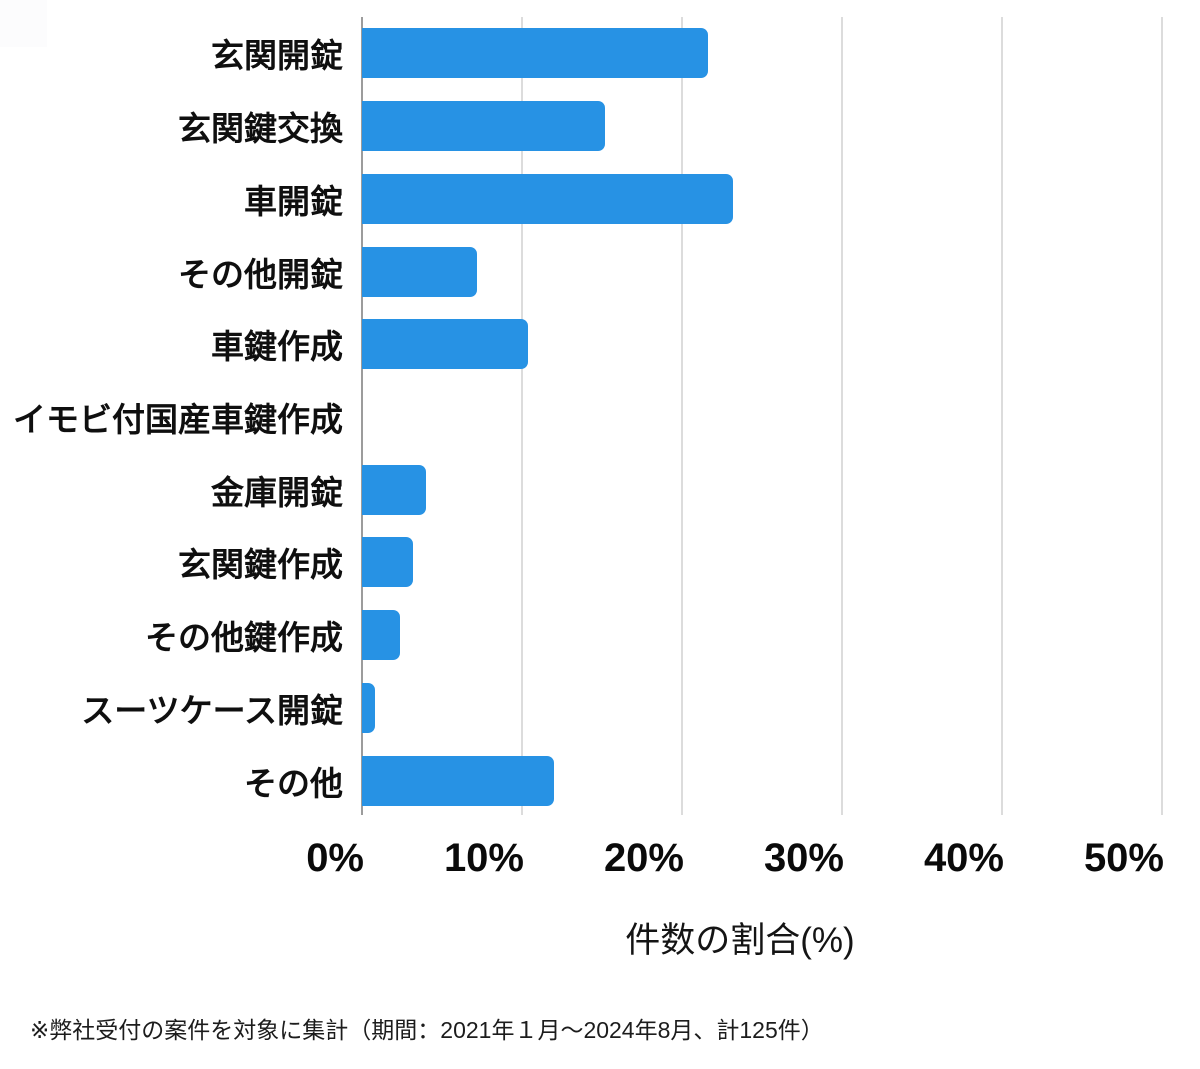 This screenshot has width=1200, height=1069. Describe the element at coordinates (963, 858) in the screenshot. I see `x-tick-label: 40%` at that location.